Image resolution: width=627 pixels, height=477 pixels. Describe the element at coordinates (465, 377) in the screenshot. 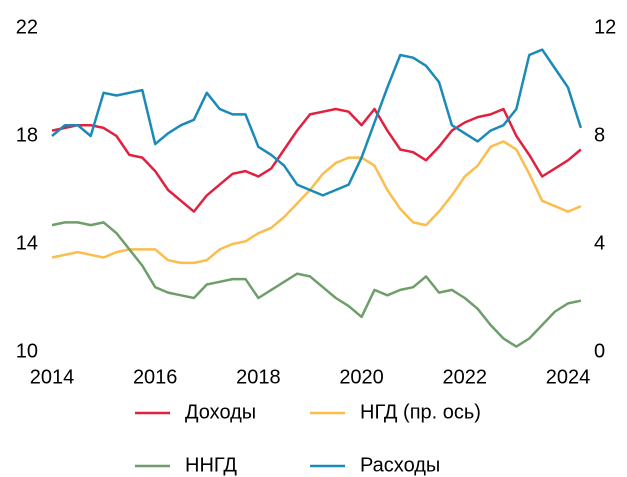

I see `x-tick-label: 2022` at that location.